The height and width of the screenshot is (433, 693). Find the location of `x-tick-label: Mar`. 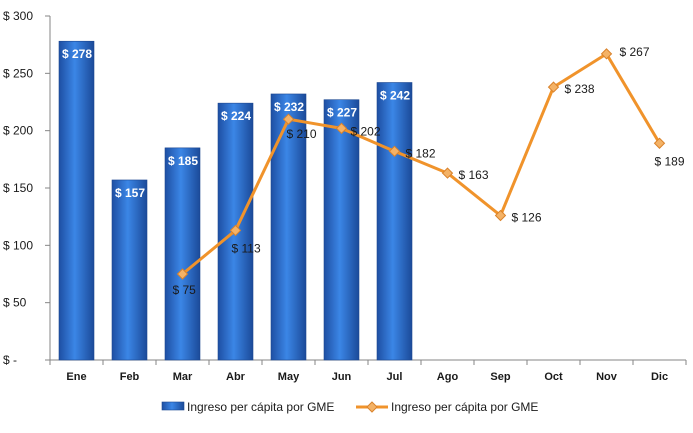

x-tick-label: Mar is located at coordinates (183, 377).